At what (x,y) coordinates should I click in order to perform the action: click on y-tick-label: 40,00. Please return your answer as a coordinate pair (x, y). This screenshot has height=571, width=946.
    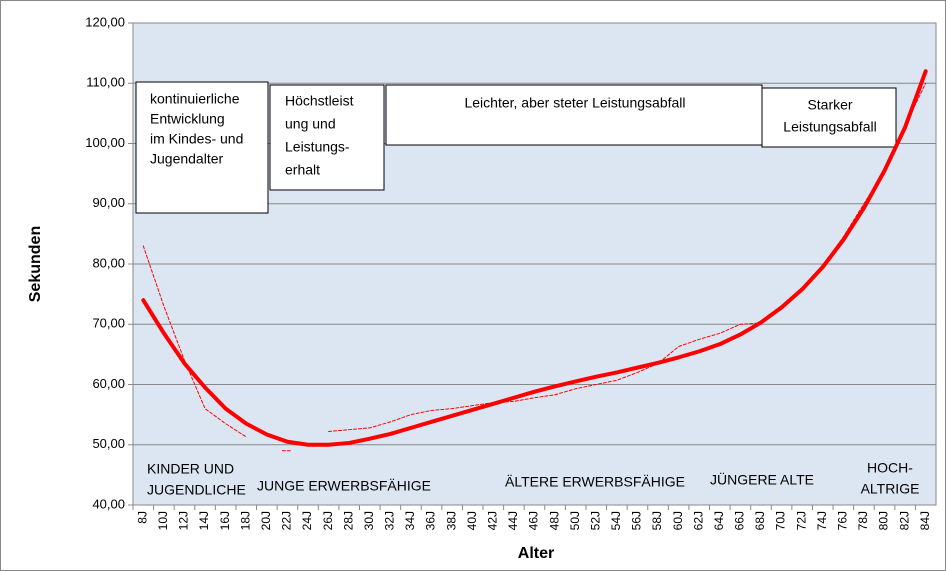
    Looking at the image, I should click on (108, 503).